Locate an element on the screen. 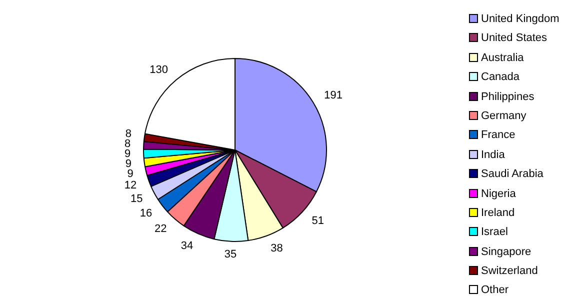 The image size is (567, 300). data-label: 22 is located at coordinates (160, 229).